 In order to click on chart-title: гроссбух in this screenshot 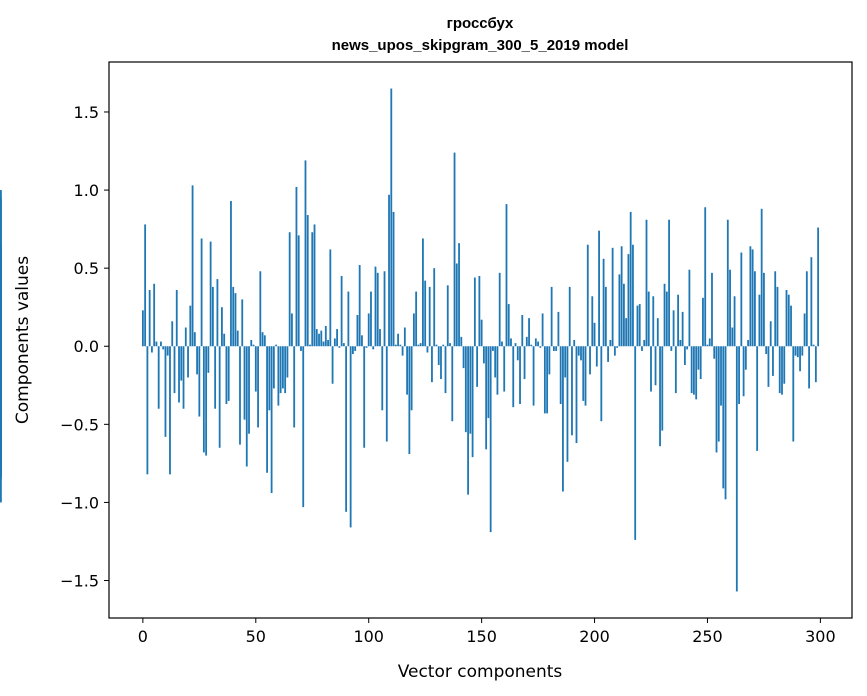, I will do `click(480, 23)`.